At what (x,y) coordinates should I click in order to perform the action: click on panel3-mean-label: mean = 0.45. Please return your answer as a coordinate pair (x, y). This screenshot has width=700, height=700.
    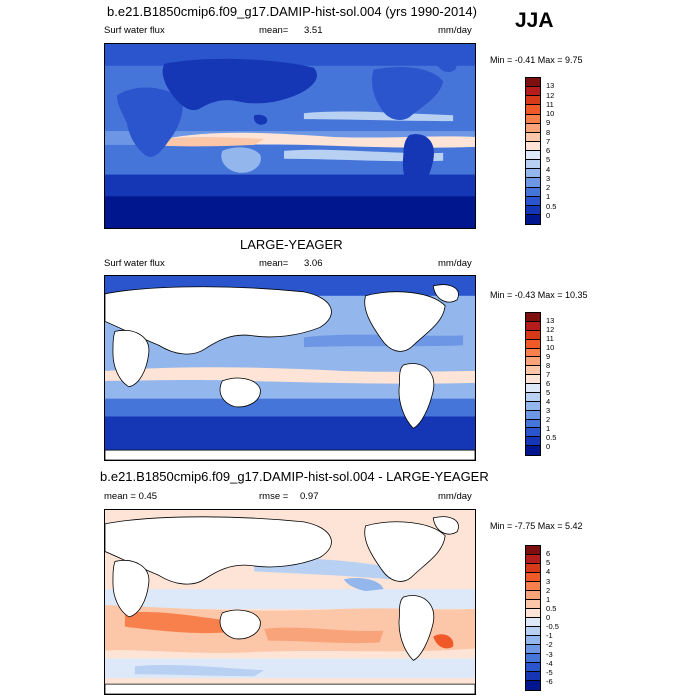
    Looking at the image, I should click on (131, 496).